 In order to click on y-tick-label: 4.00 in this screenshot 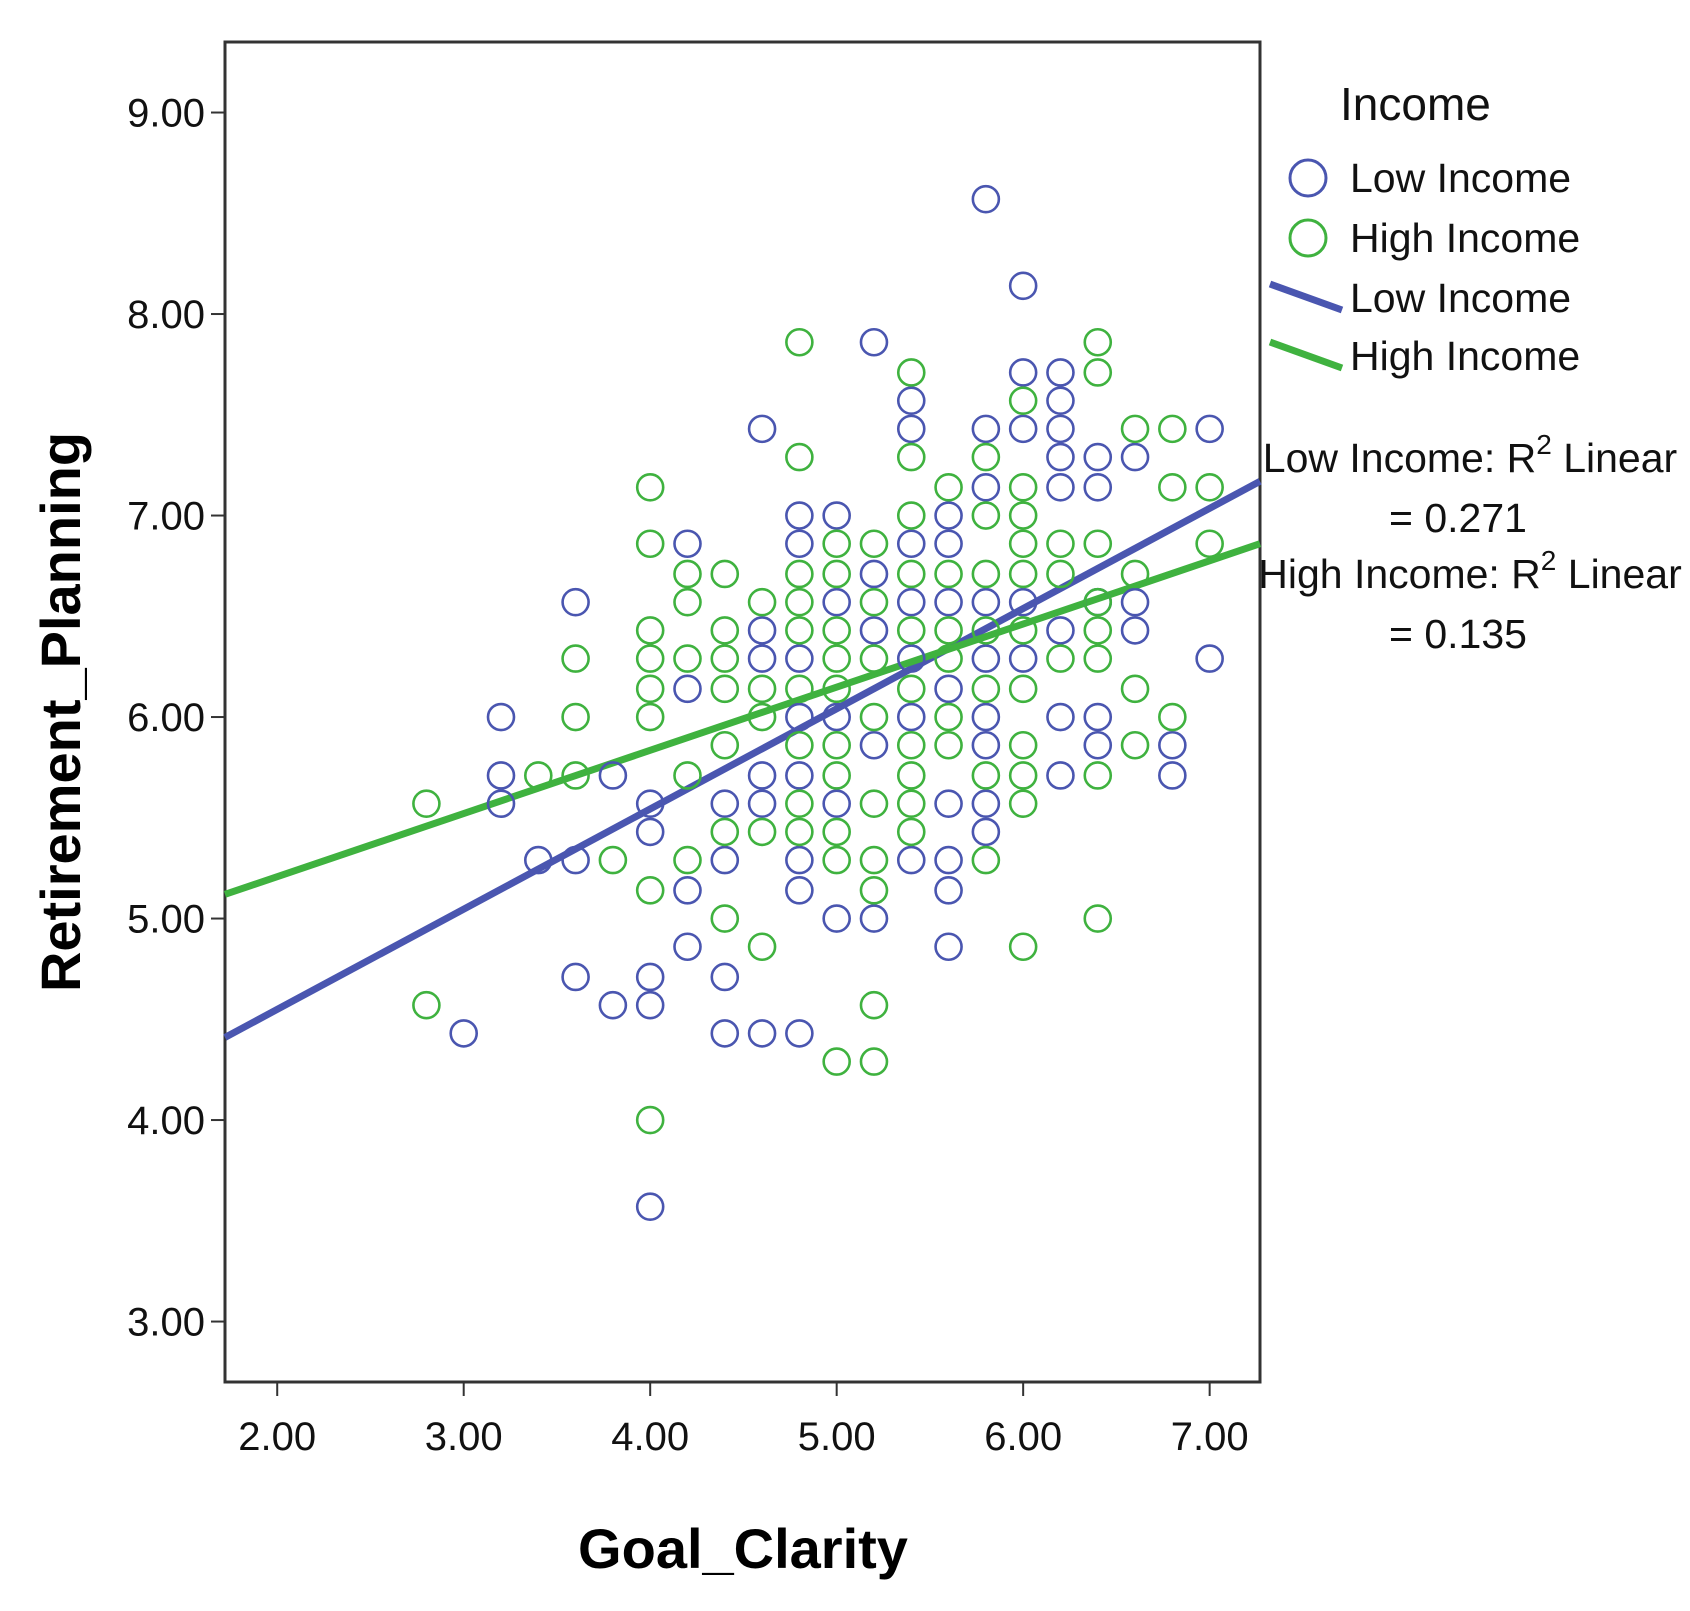, I will do `click(166, 1121)`.